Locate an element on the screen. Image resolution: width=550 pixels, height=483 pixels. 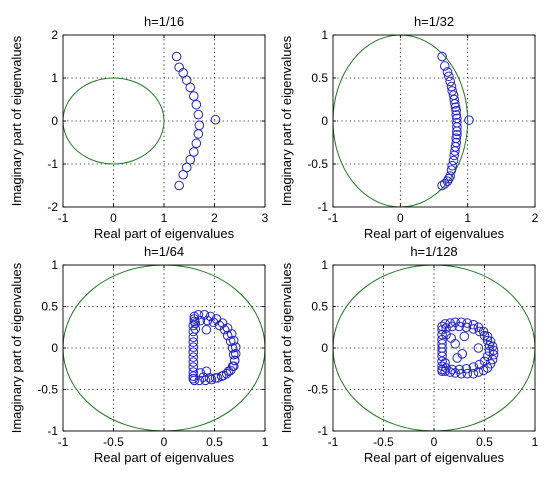
subplot-title: h=1/32 is located at coordinates (434, 21).